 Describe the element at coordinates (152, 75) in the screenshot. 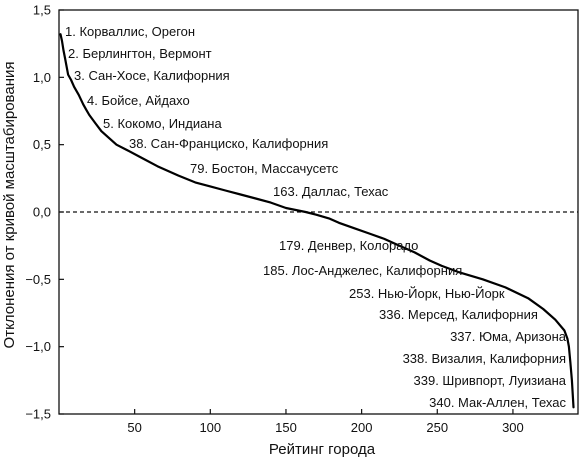

I see `annotation-label: 3. Сан-Хосе, Калифорния` at that location.